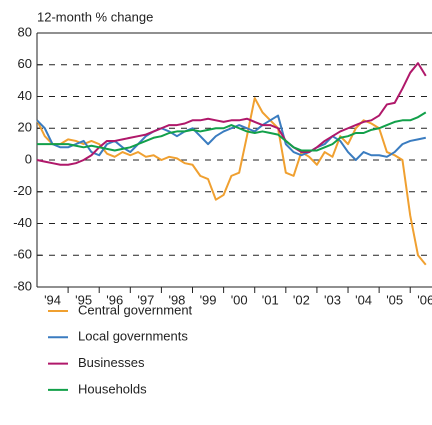  What do you see at coordinates (301, 299) in the screenshot?
I see `x-tick-label: '02` at bounding box center [301, 299].